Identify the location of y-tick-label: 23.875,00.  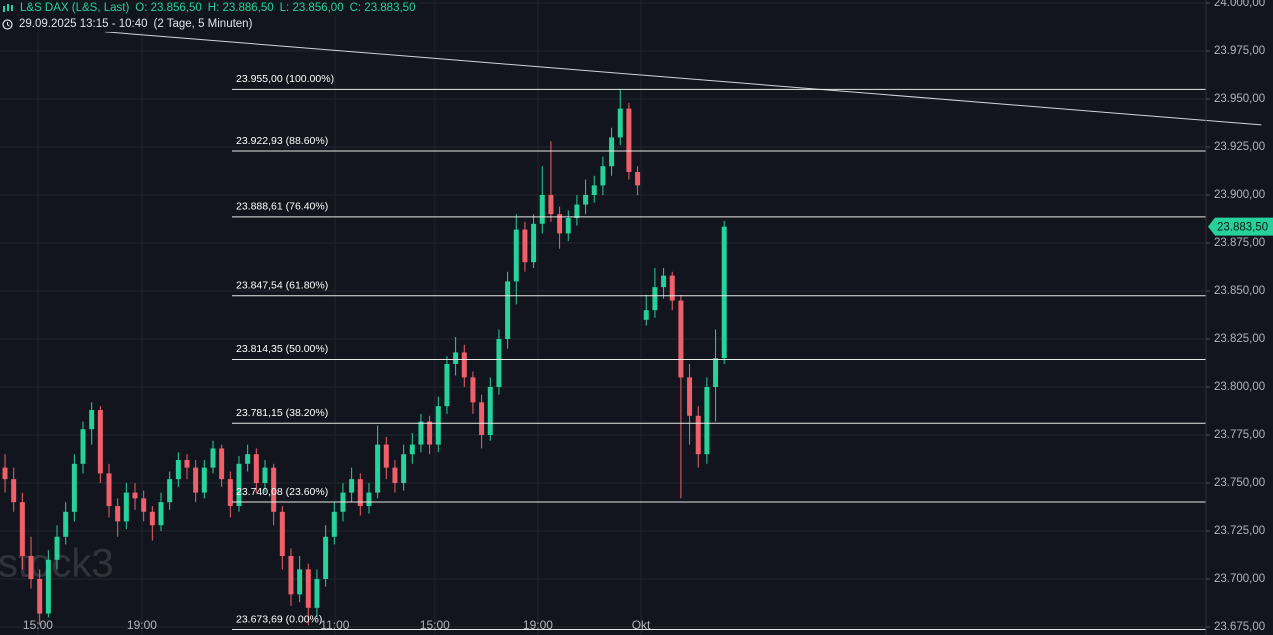
(1239, 243).